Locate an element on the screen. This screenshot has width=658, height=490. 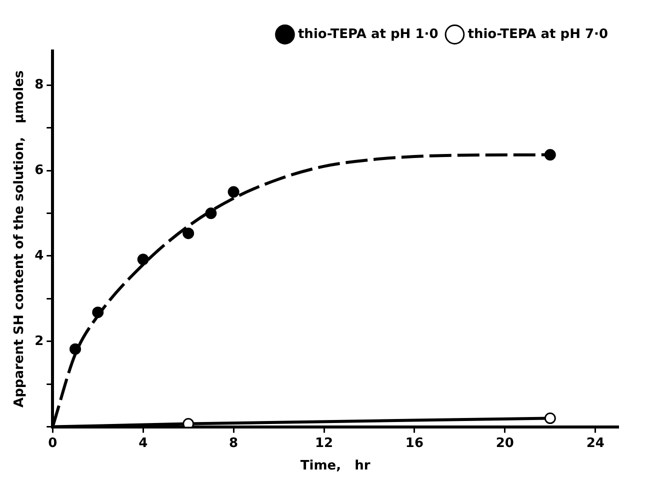
x-tick-label: 24 is located at coordinates (595, 443).